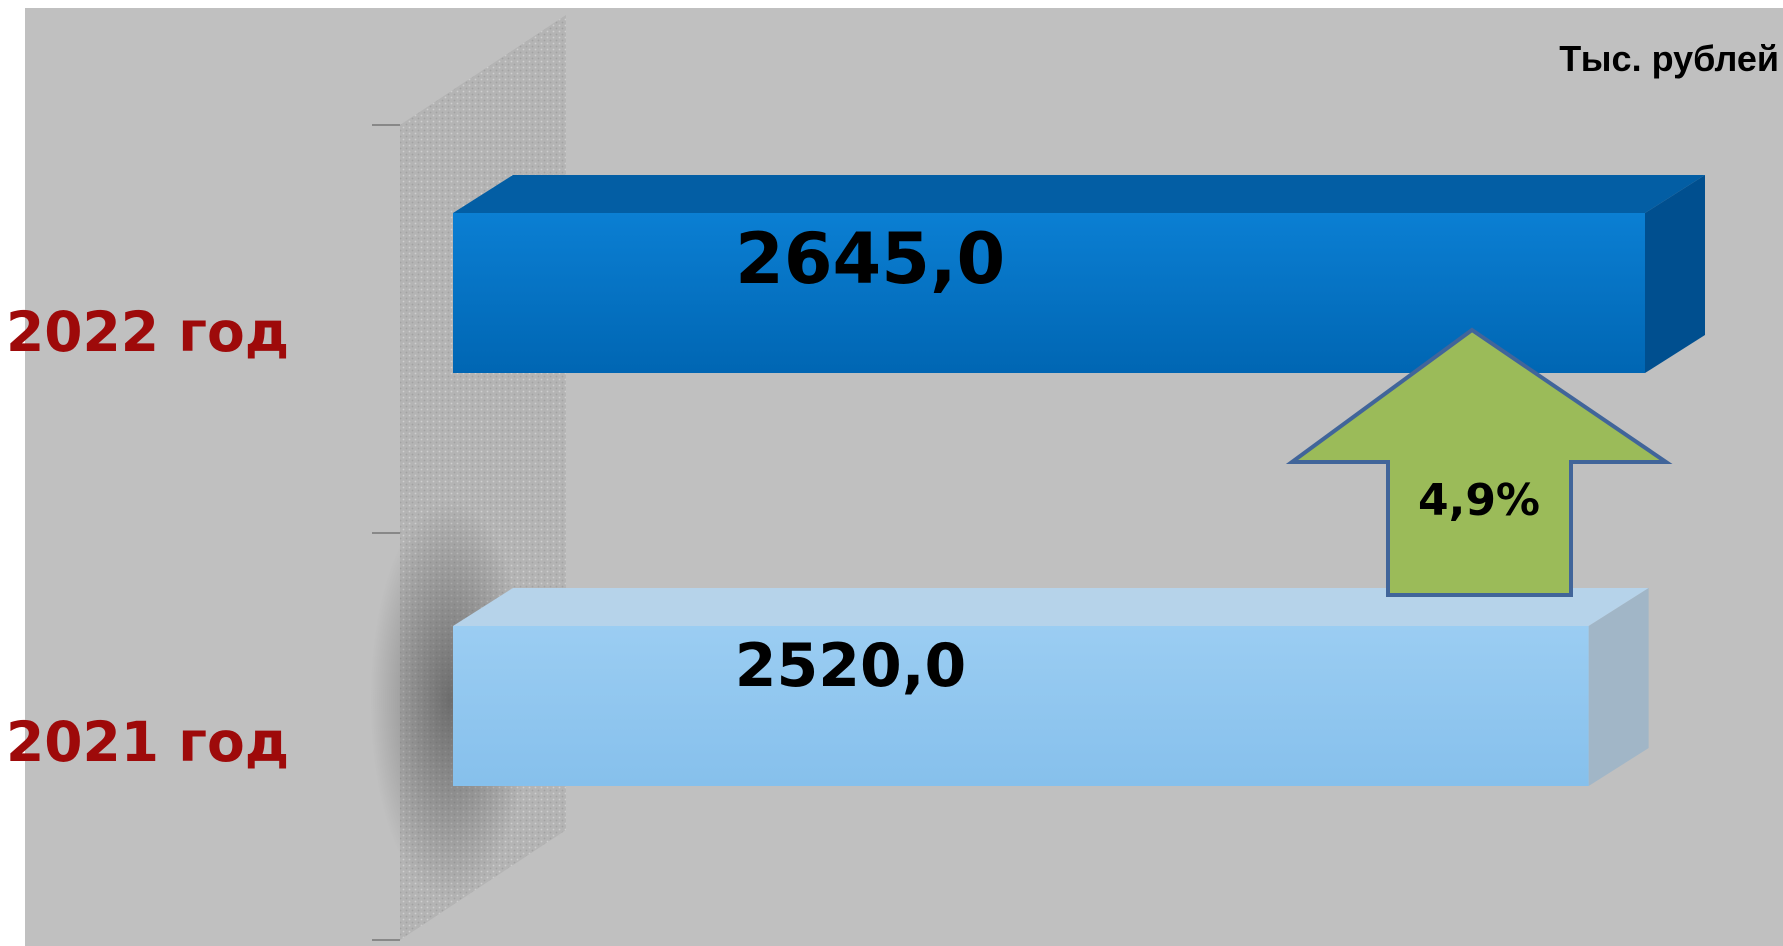 The width and height of the screenshot is (1783, 946). I want to click on wall-shadow, so click(450, 700).